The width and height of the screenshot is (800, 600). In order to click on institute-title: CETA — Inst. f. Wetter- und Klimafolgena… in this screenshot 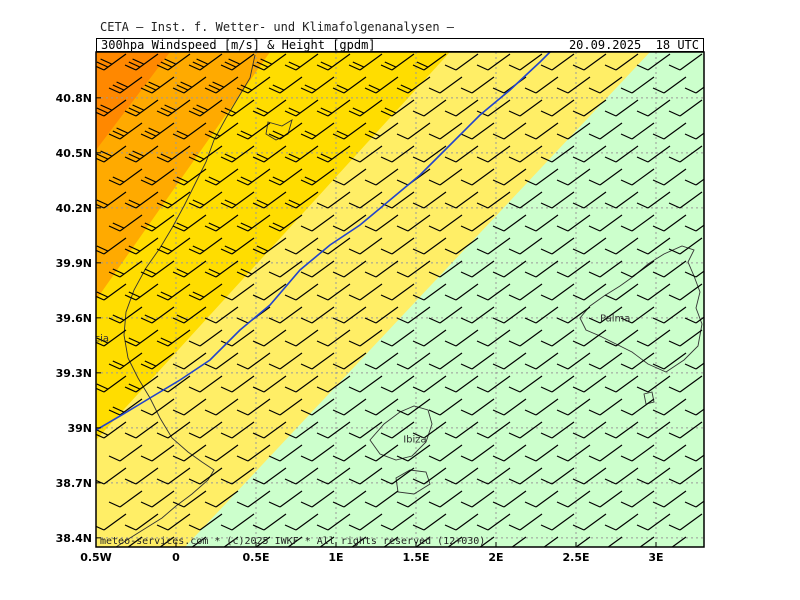, I will do `click(277, 27)`.